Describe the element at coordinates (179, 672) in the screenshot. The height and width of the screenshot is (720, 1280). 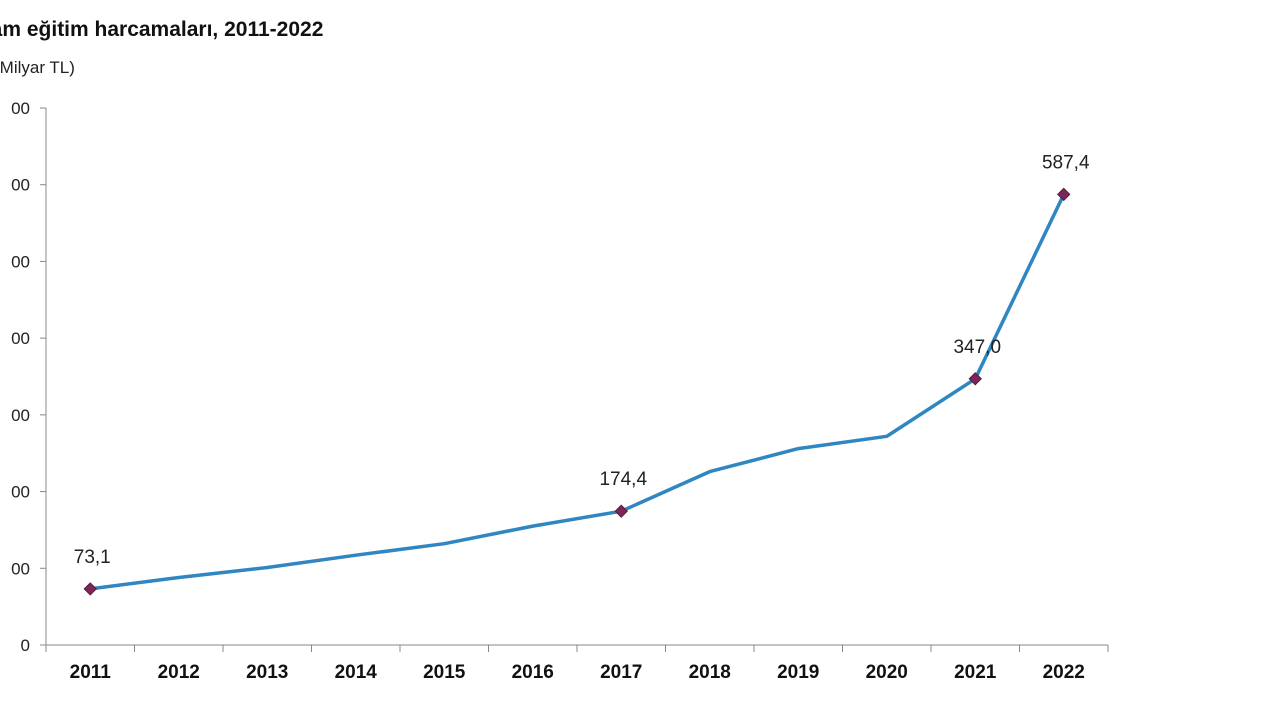
I see `x-tick-label: 2012` at that location.